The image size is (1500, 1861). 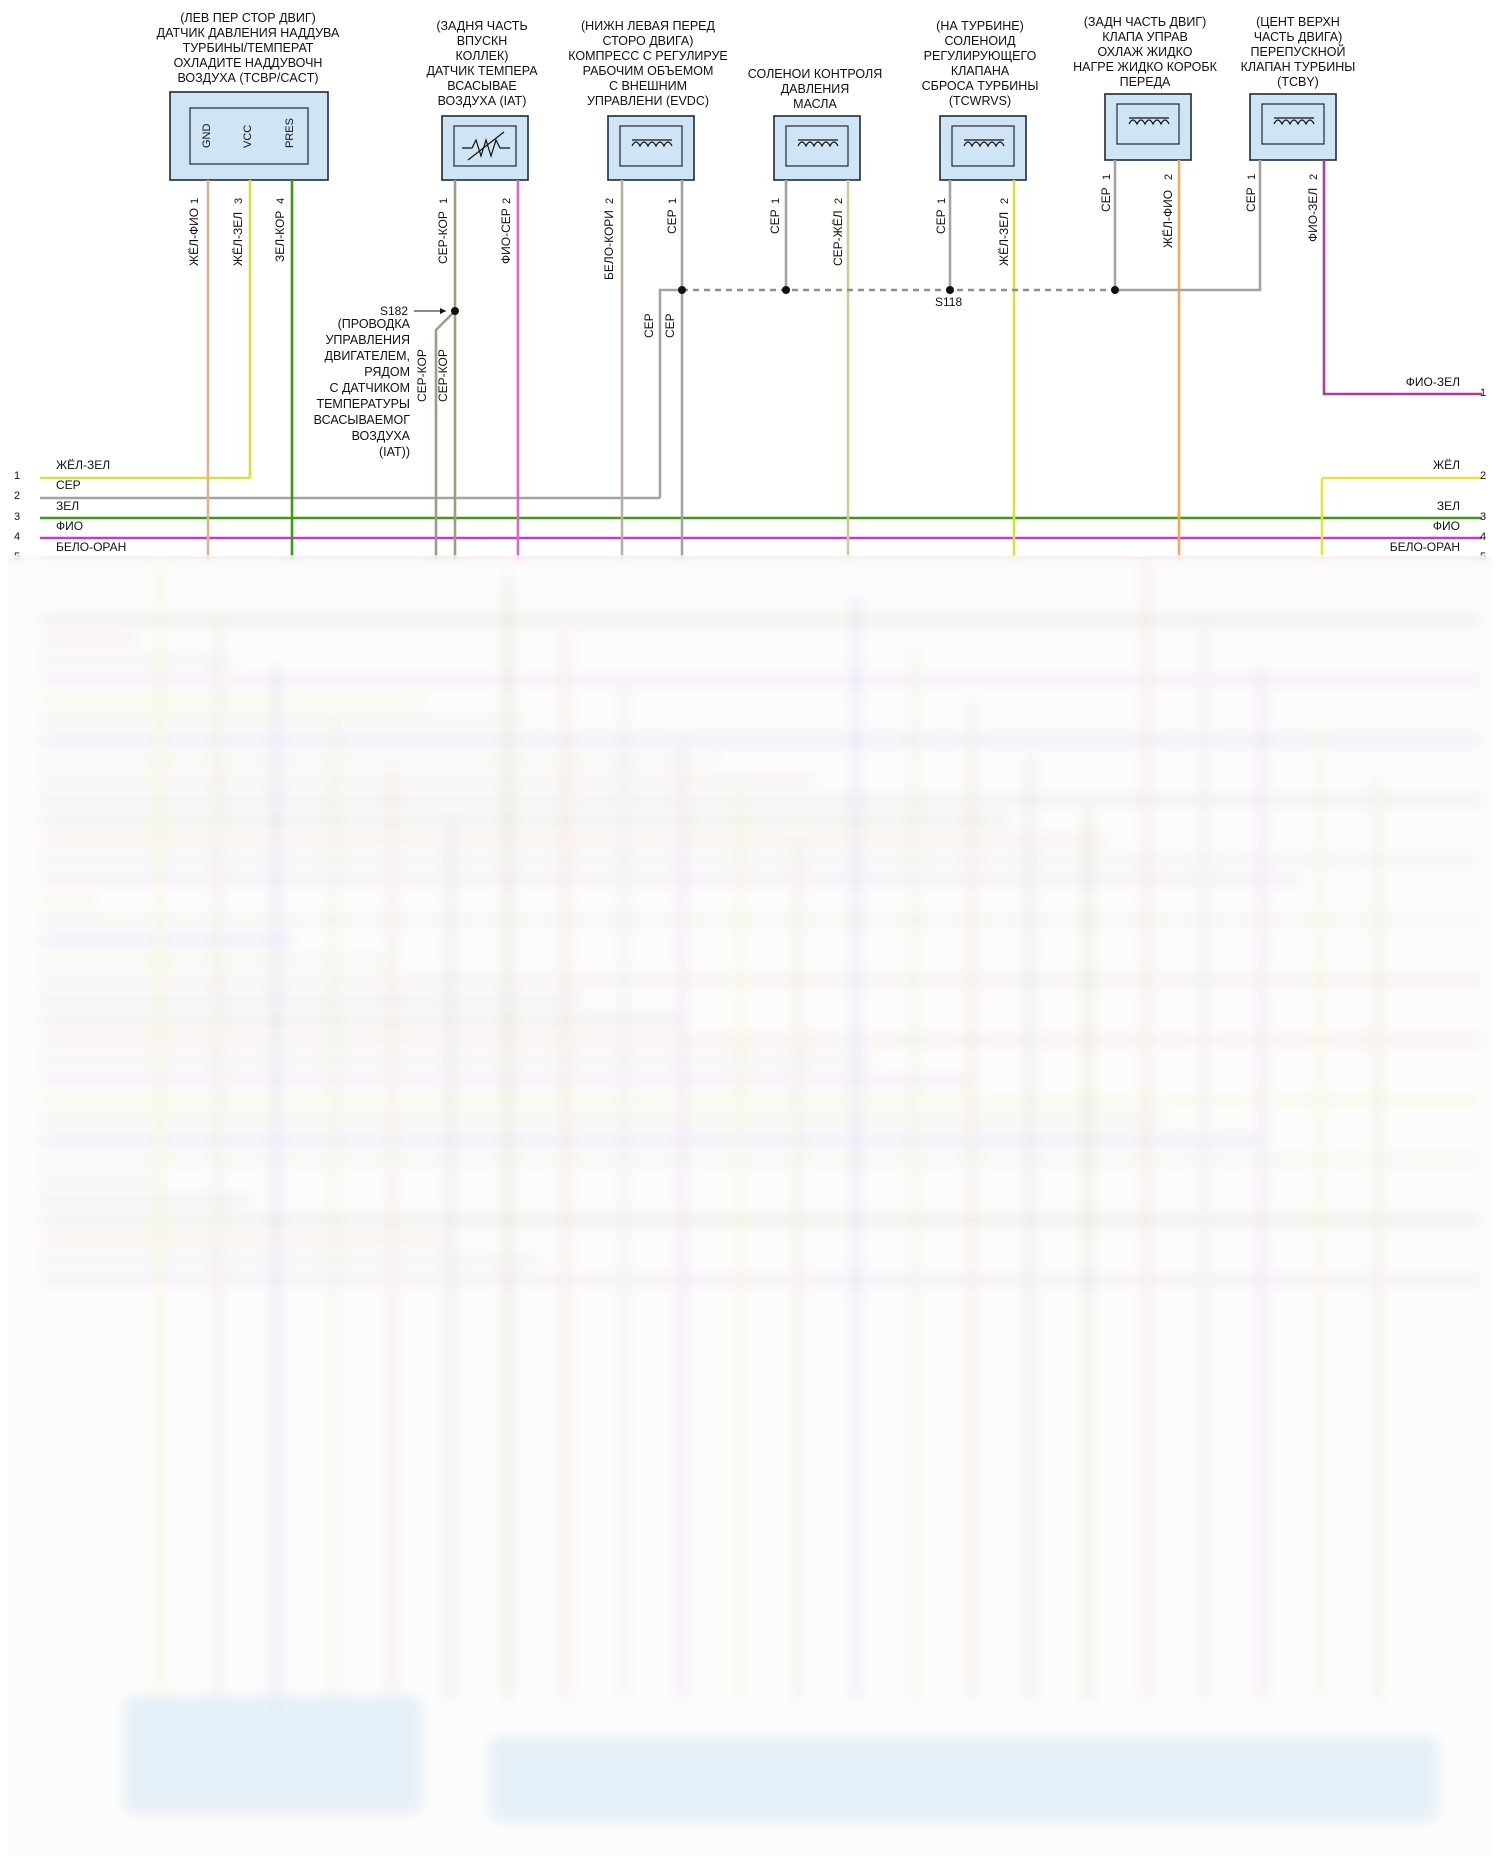 I want to click on caption-line: ТУРБИНЫ/ТЕМПЕРАТ, so click(x=248, y=48).